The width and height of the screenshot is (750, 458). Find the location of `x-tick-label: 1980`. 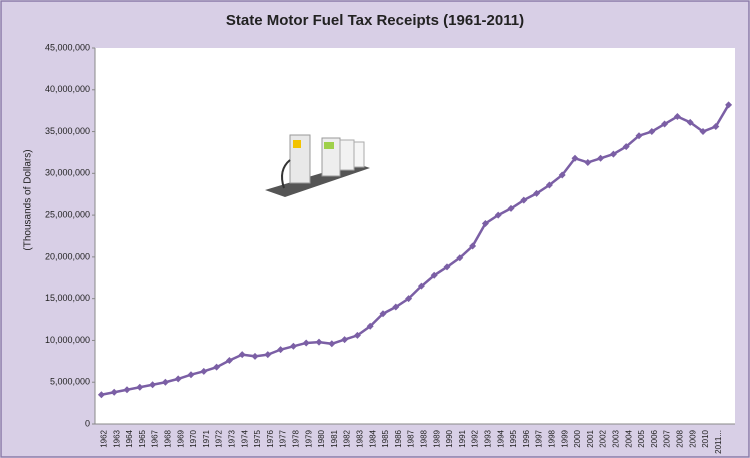

x-tick-label: 1980 is located at coordinates (321, 438).